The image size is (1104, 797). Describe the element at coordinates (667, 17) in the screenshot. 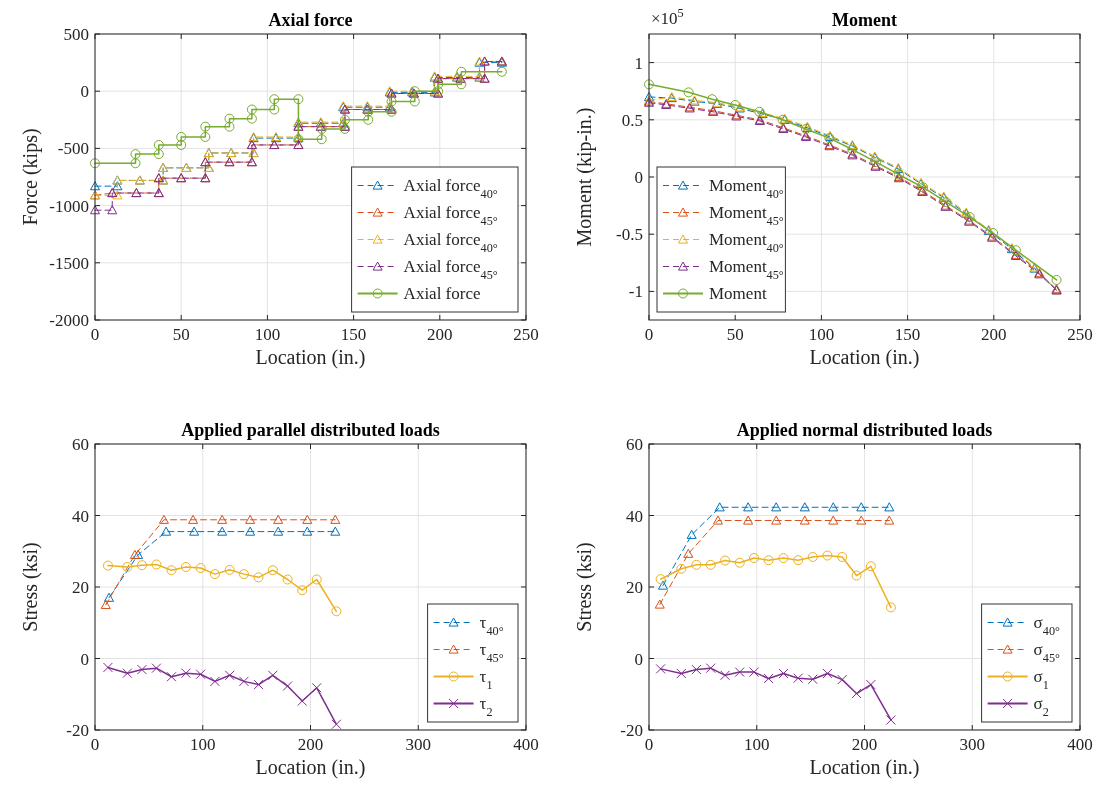

I see `text: ×10$^{5}$` at that location.